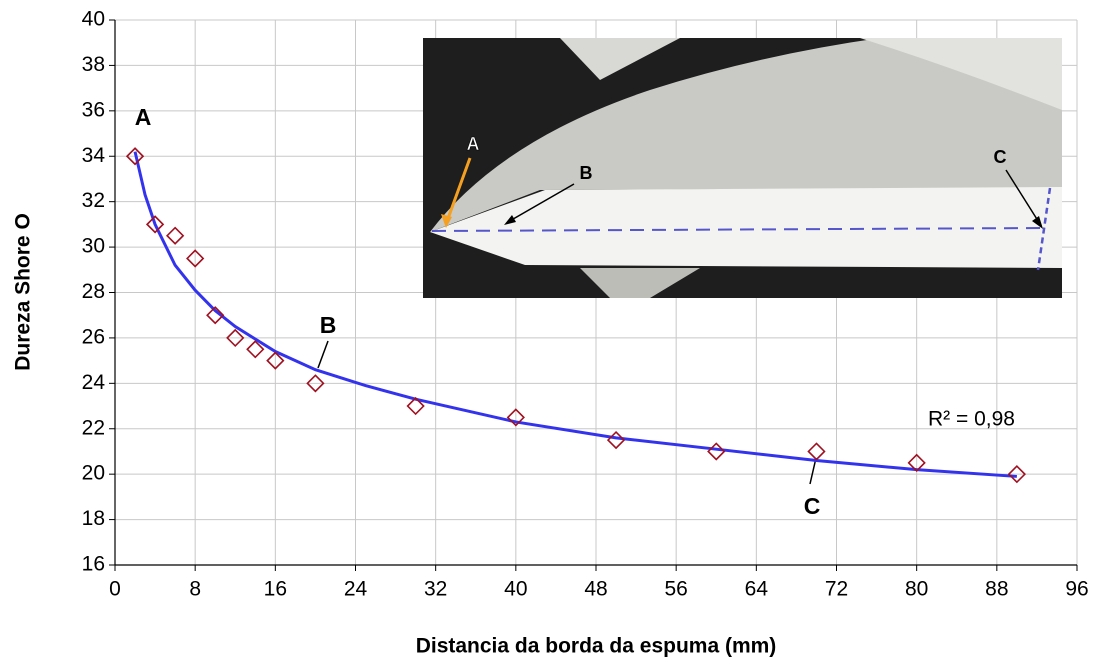  I want to click on x-tick-label: 96, so click(1076, 589).